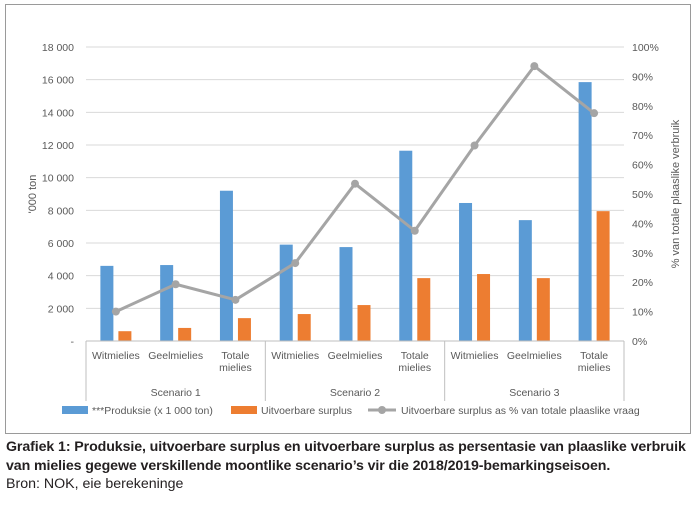 The image size is (700, 506). I want to click on y-axis-title: '000 ton, so click(33, 194).